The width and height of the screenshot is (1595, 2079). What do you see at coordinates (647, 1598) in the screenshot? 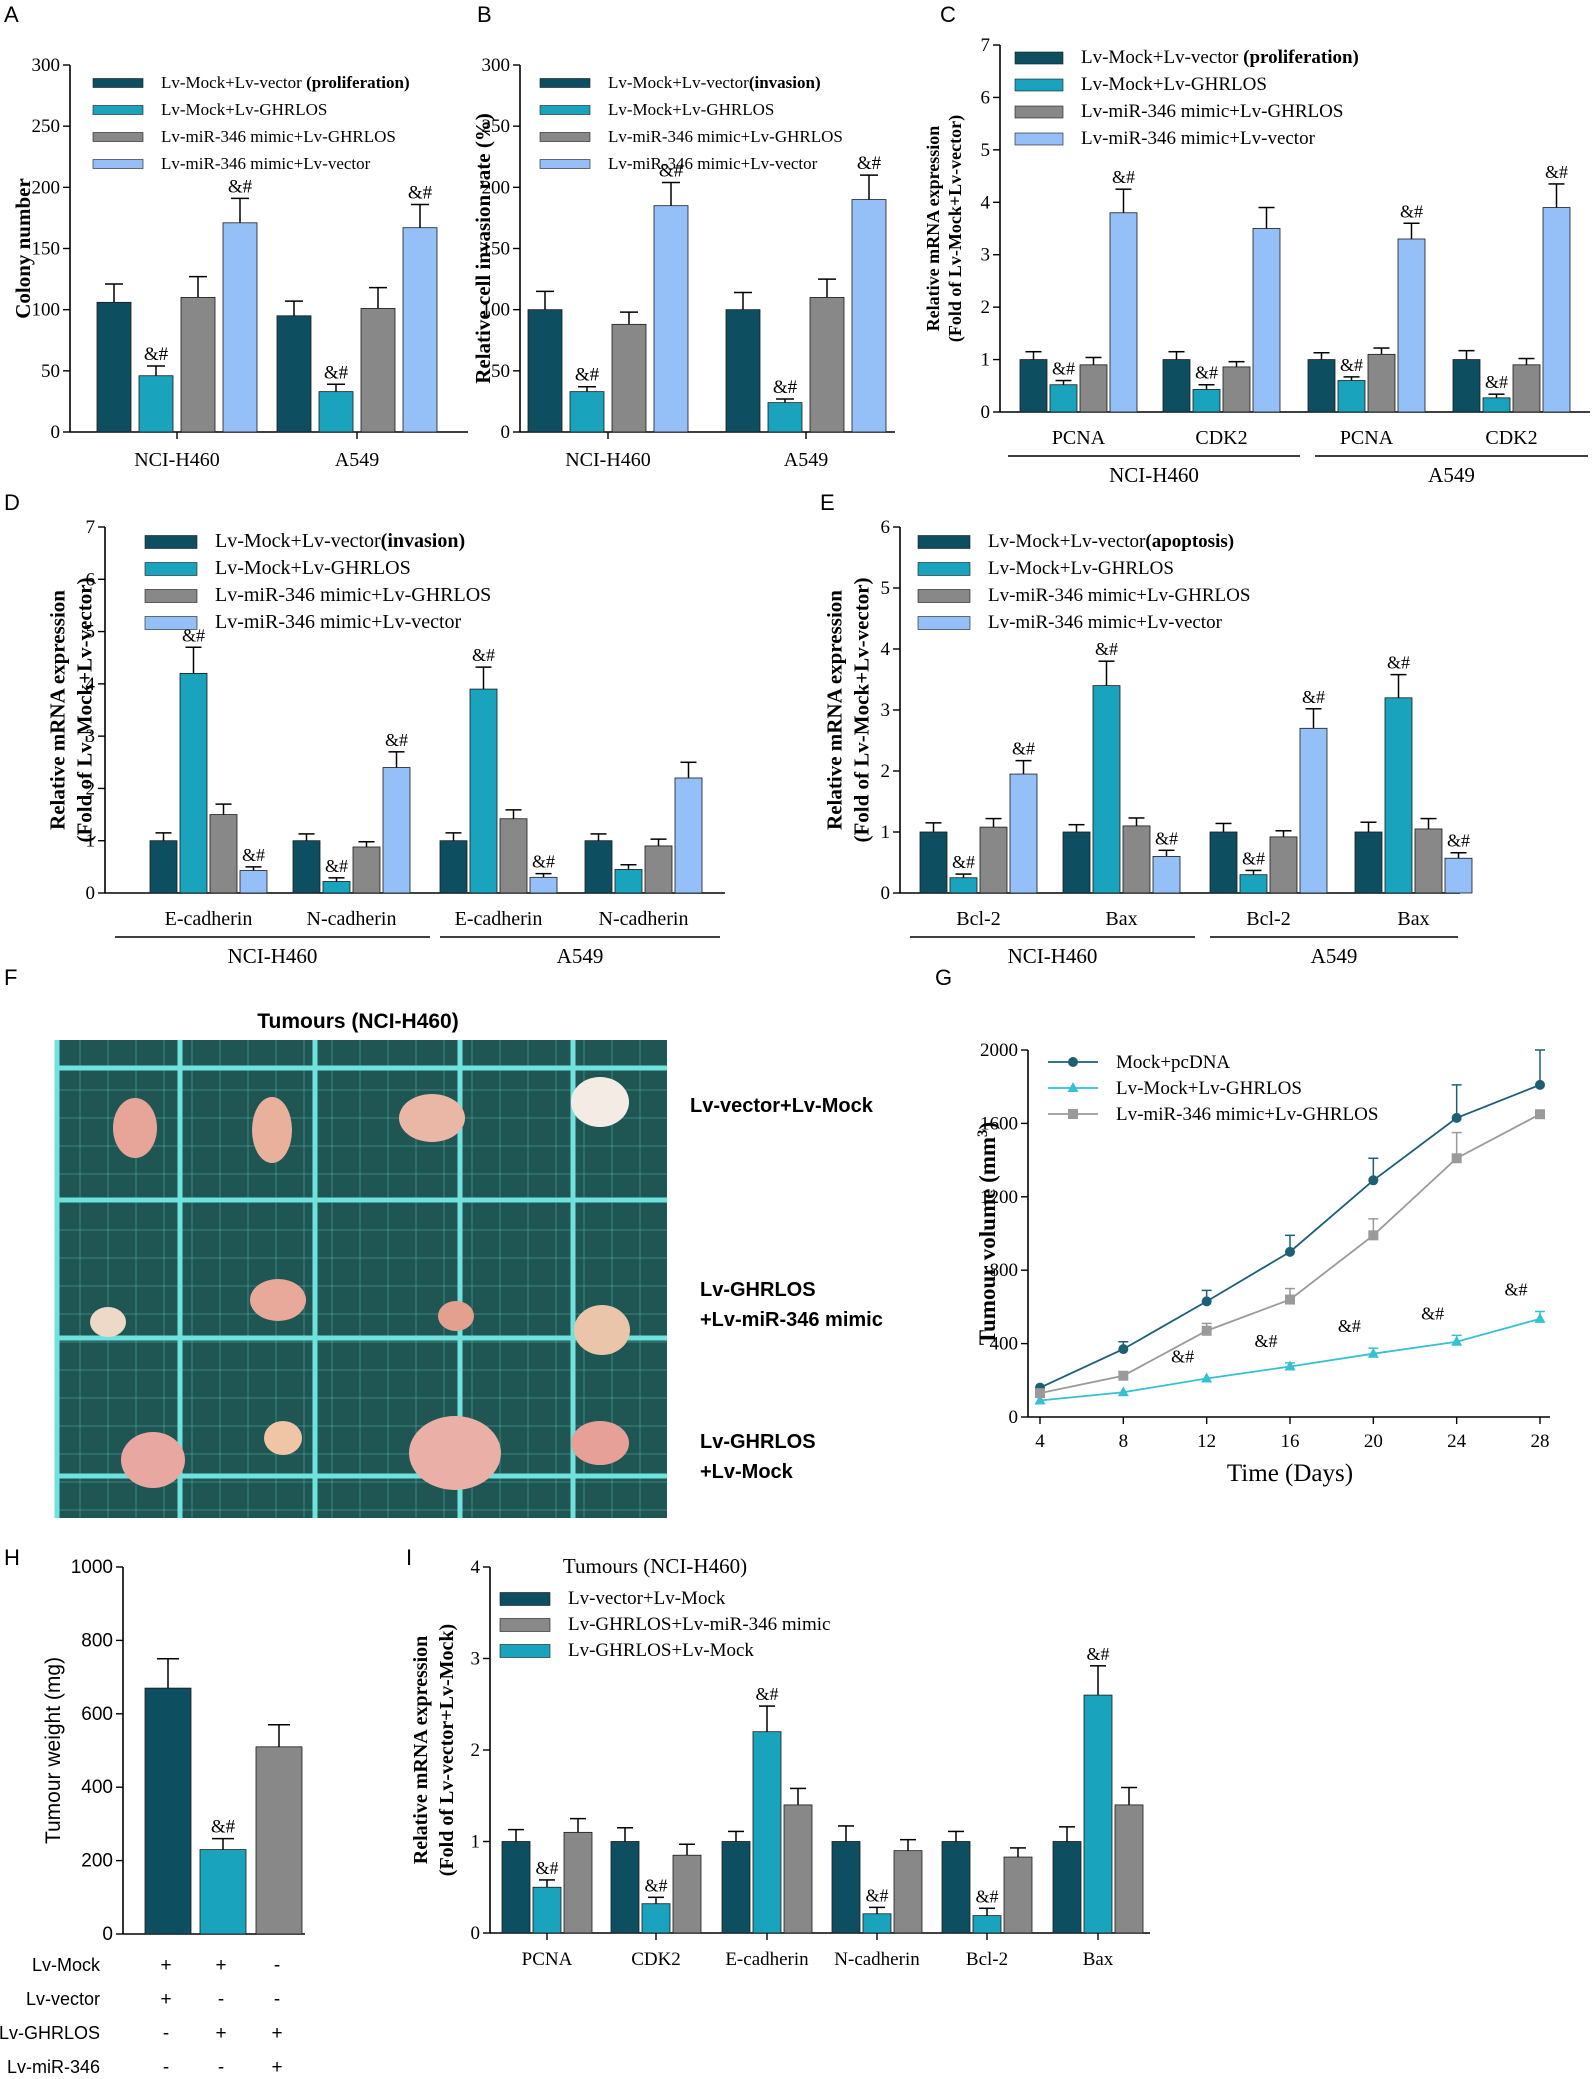
I see `legend-label: Lv-vector+Lv-Mock` at bounding box center [647, 1598].